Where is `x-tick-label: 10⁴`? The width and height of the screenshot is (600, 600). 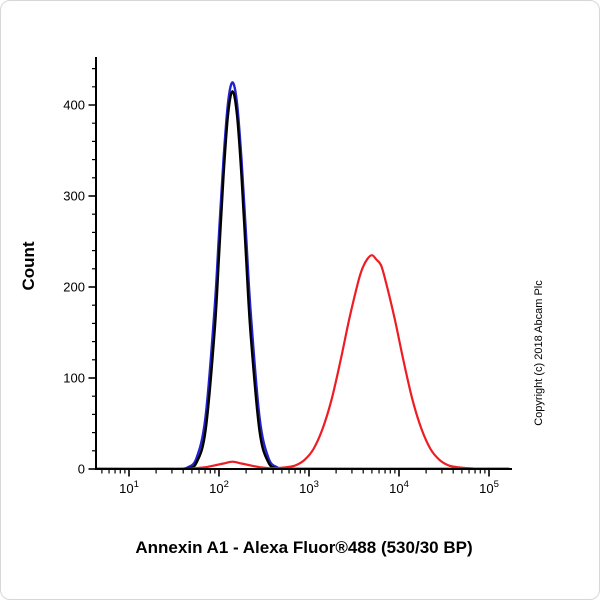
x-tick-label: 10⁴ is located at coordinates (399, 487).